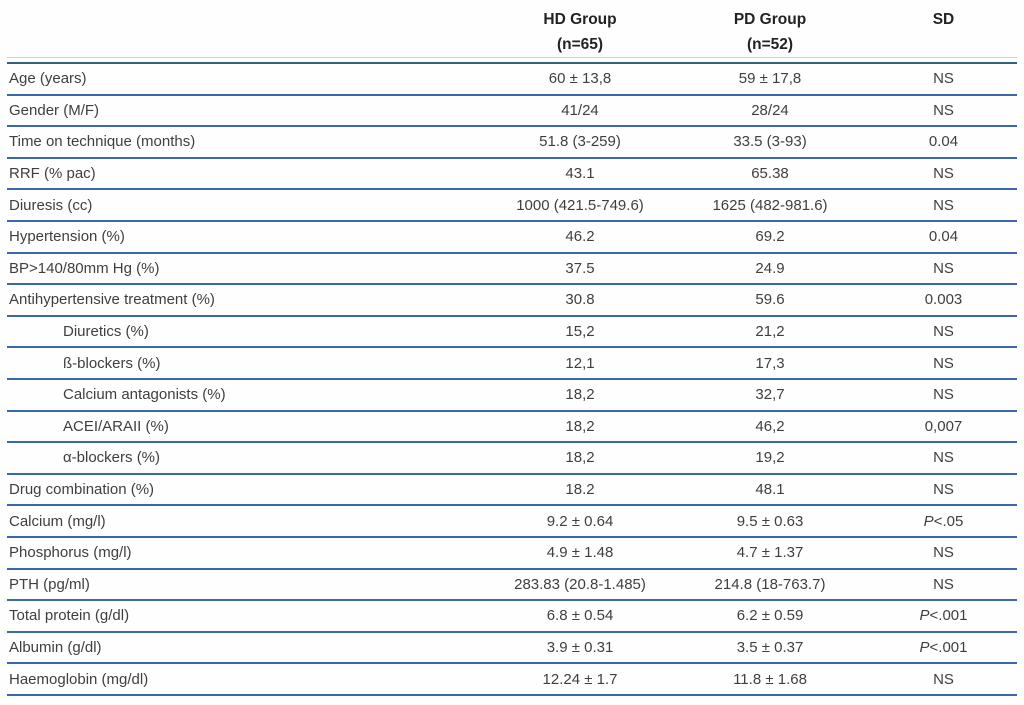  Describe the element at coordinates (52, 174) in the screenshot. I see `row-label: RRF (% pac)` at that location.